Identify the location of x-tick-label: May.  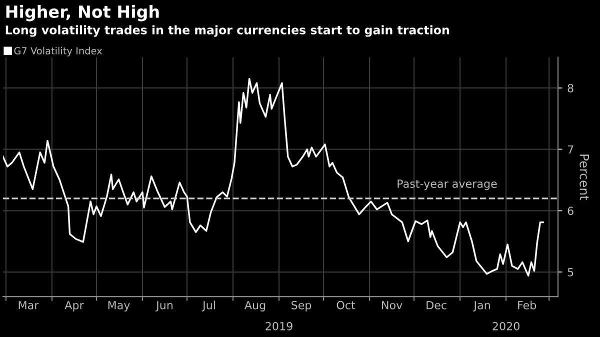
(119, 306).